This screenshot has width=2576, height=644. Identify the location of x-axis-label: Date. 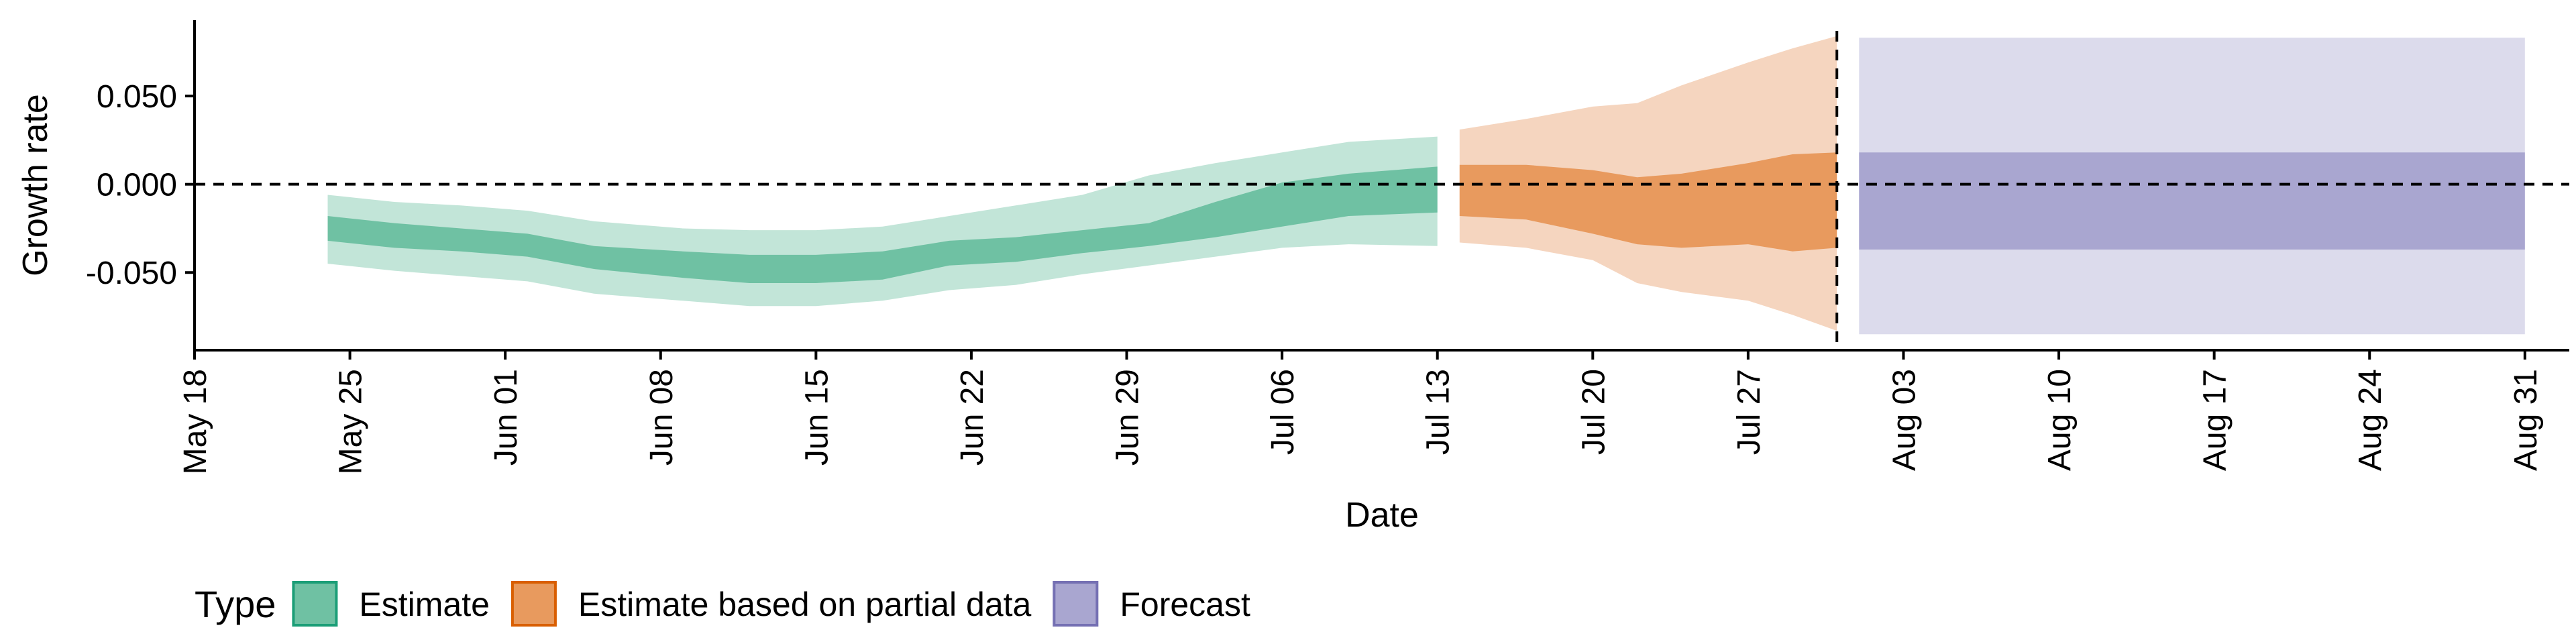
(1382, 515).